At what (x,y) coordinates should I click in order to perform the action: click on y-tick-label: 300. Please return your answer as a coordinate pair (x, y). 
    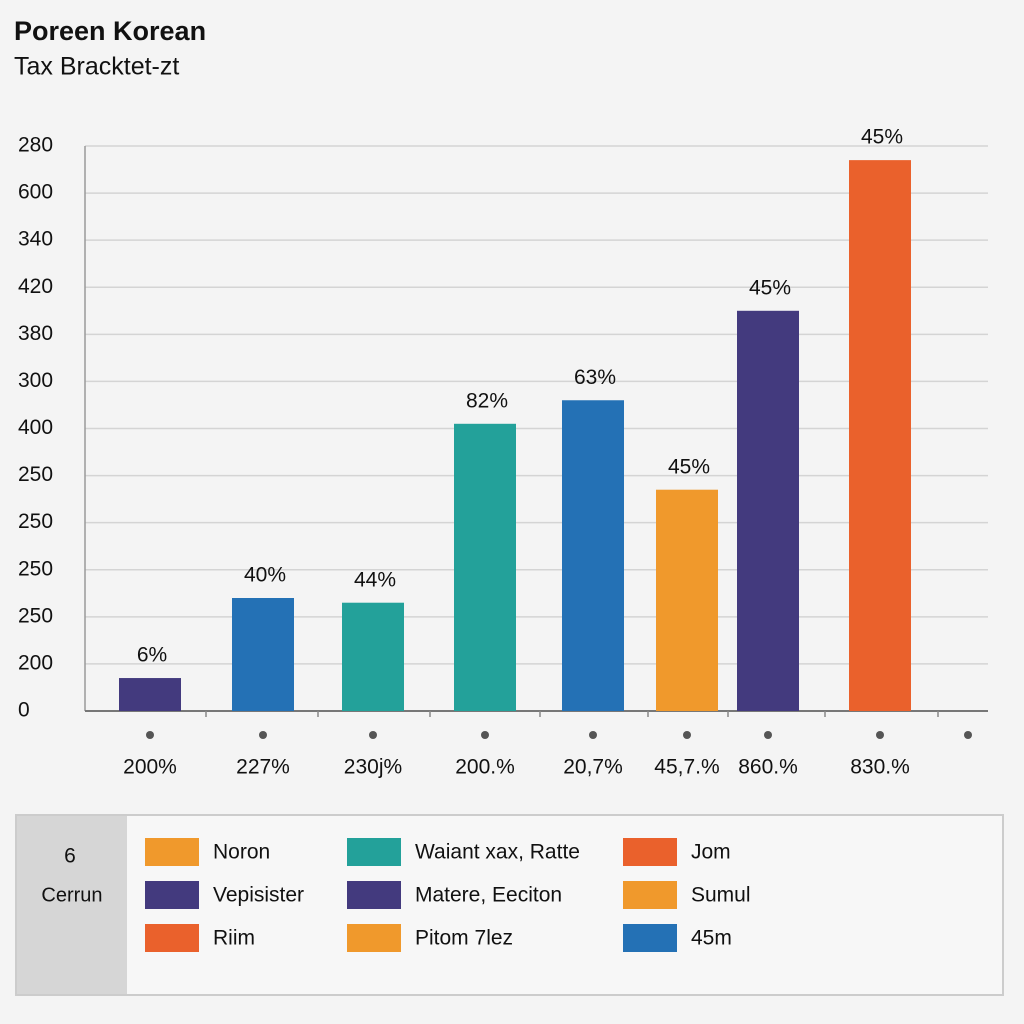
    Looking at the image, I should click on (35, 380).